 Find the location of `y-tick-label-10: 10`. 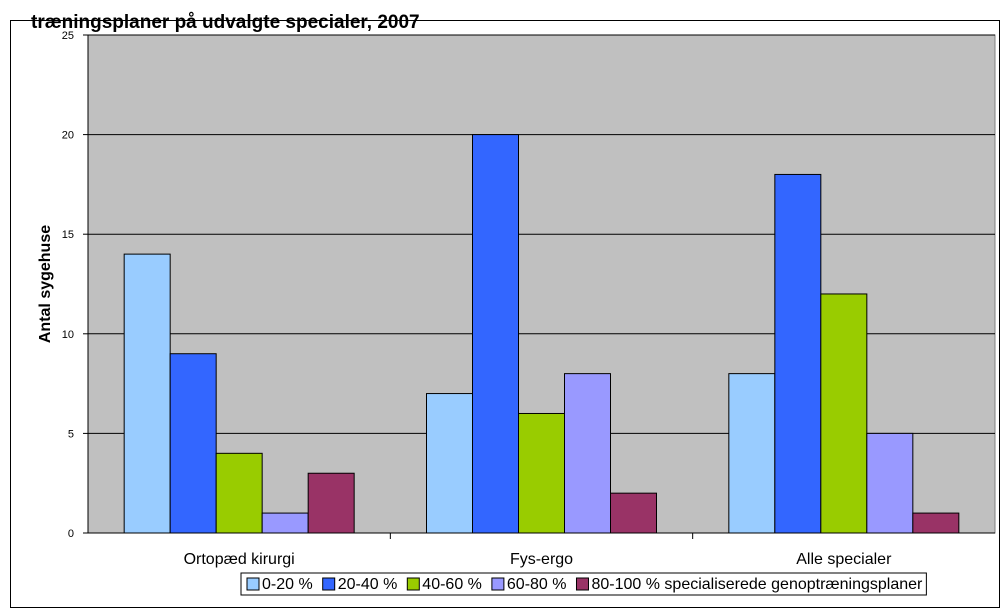

y-tick-label-10: 10 is located at coordinates (68, 335).